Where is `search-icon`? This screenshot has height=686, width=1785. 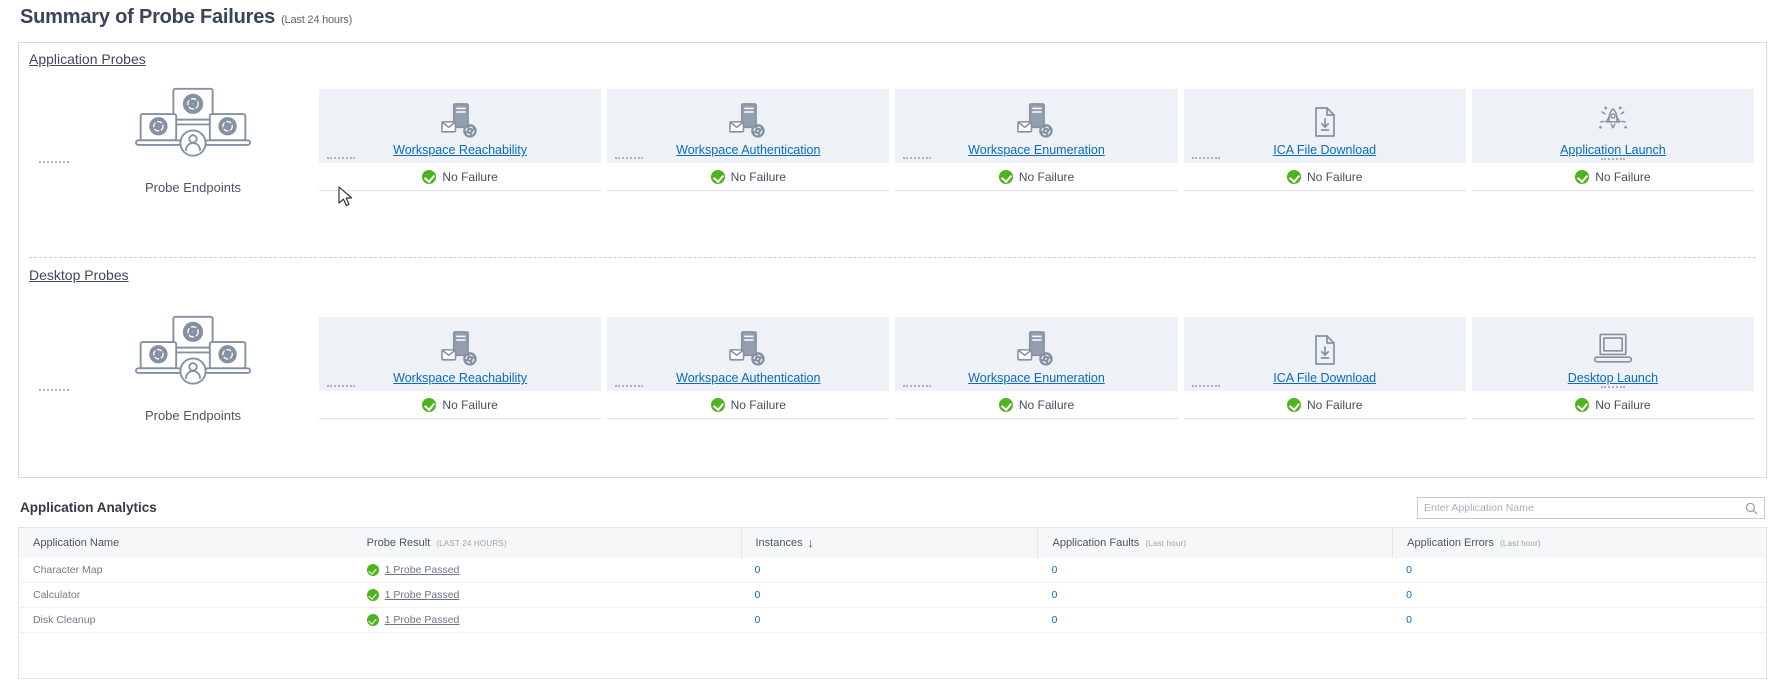 search-icon is located at coordinates (1751, 508).